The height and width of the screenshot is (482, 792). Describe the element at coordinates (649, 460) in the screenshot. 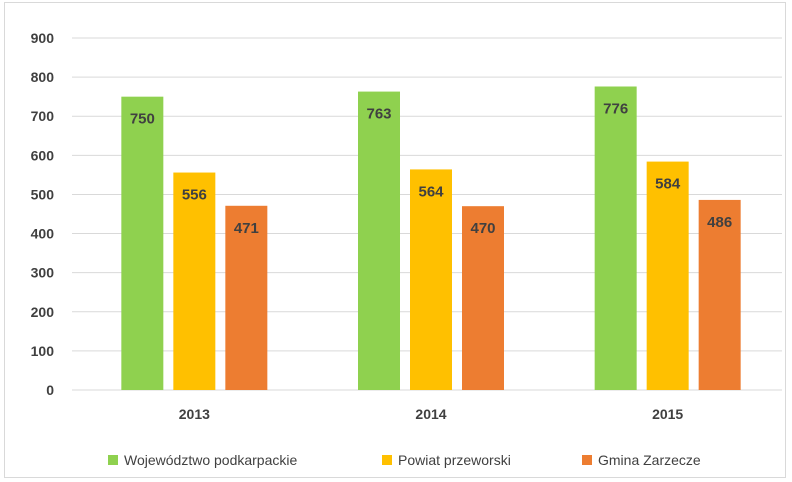

I see `legend-label: Gmina Zarzecze` at that location.